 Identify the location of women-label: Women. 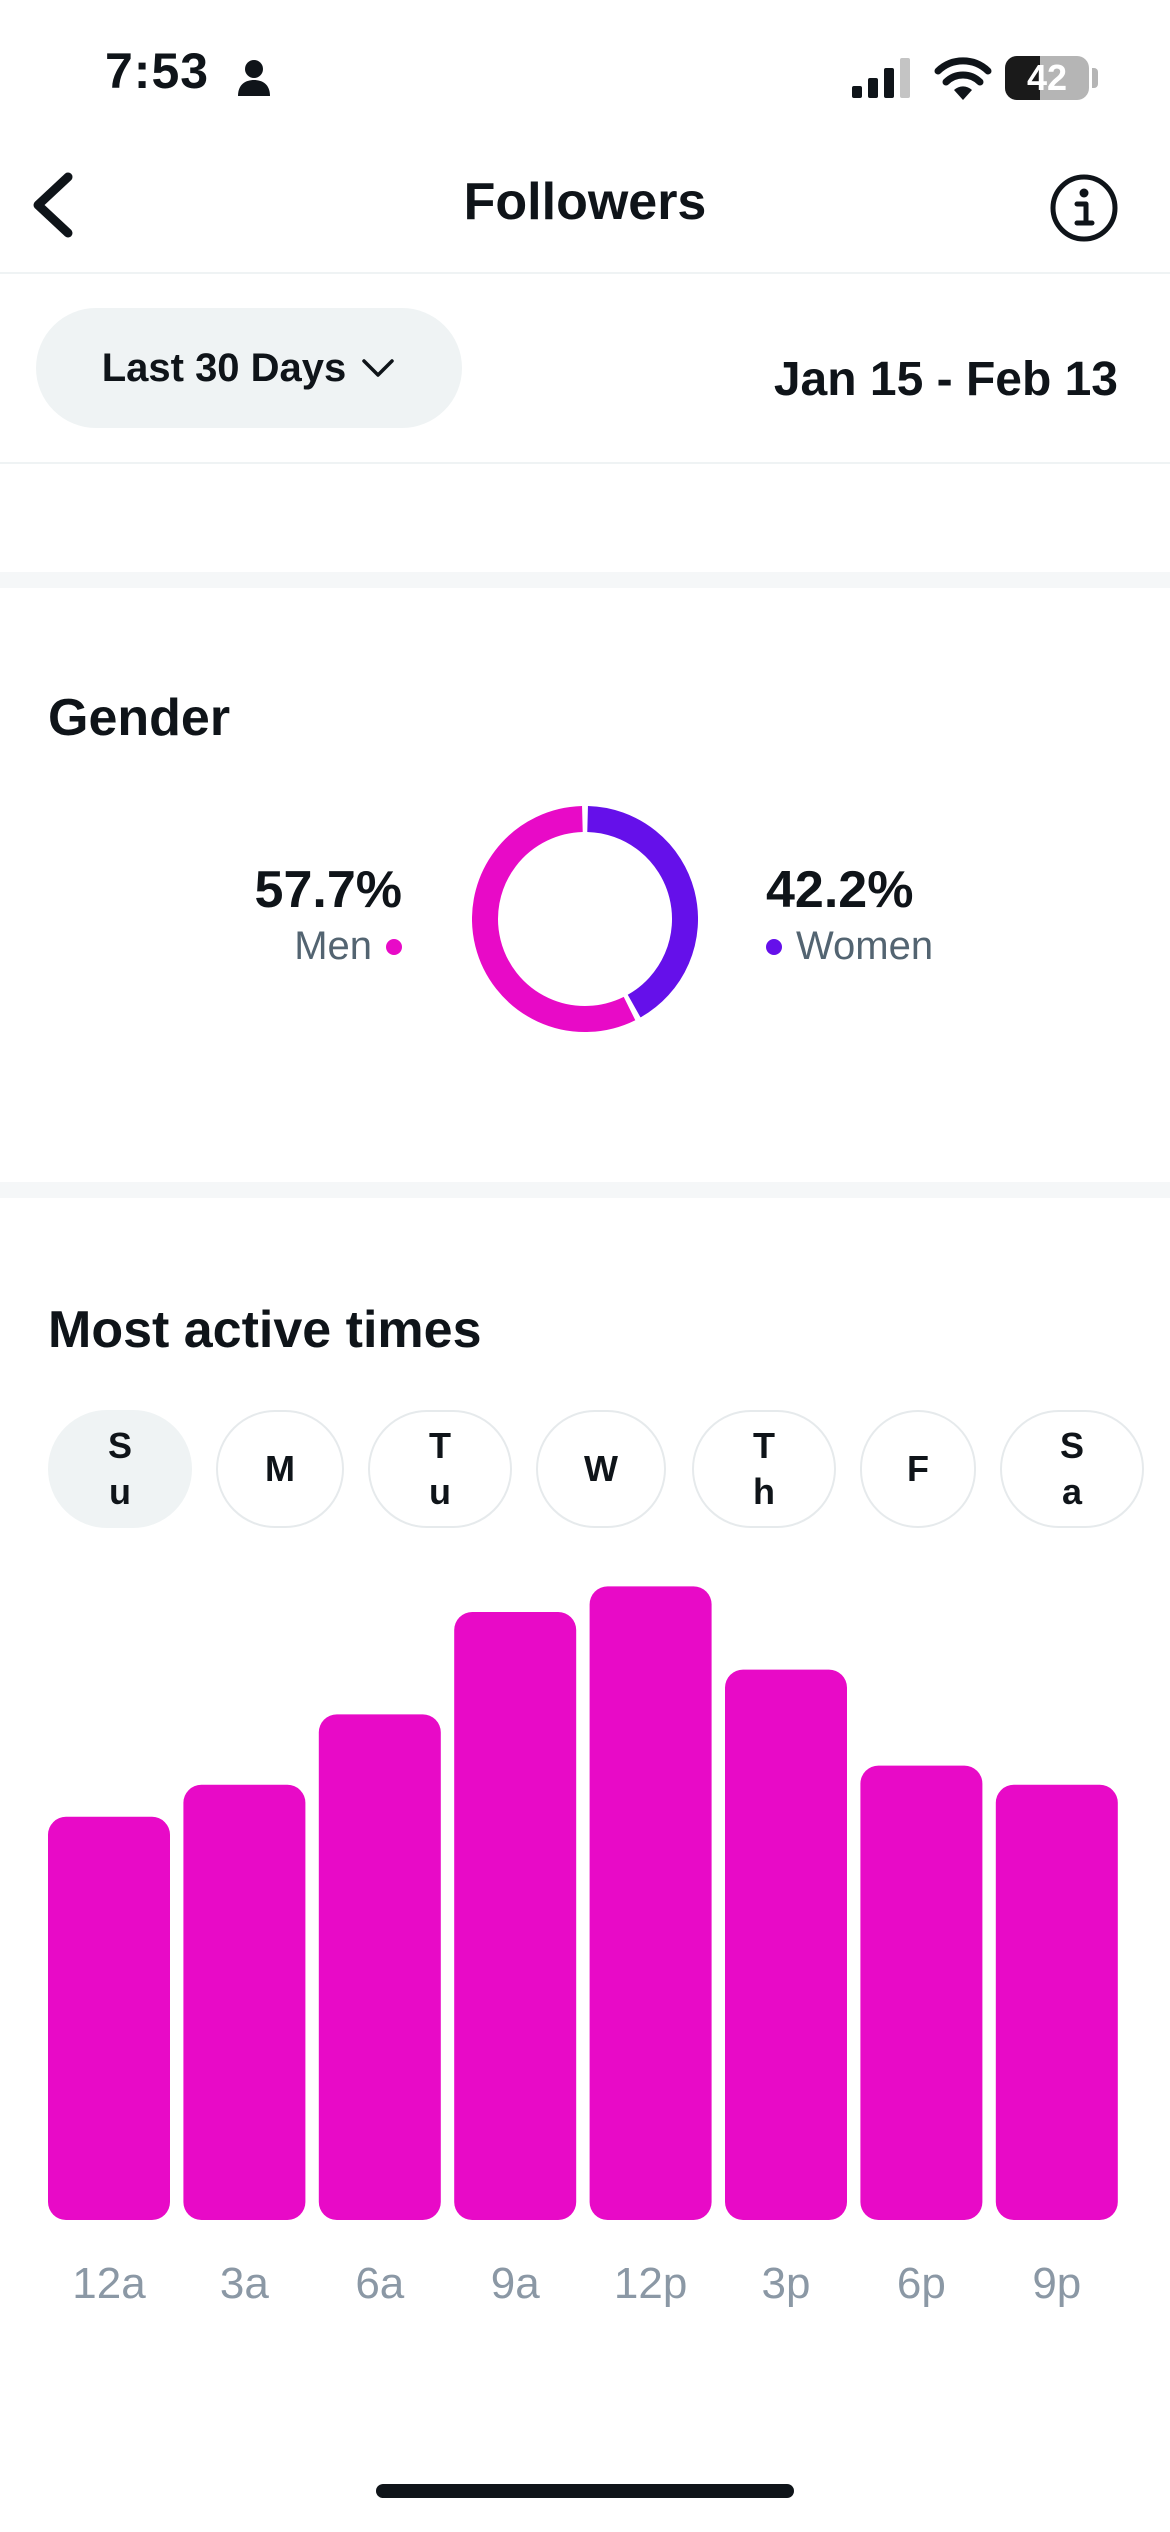
(865, 946).